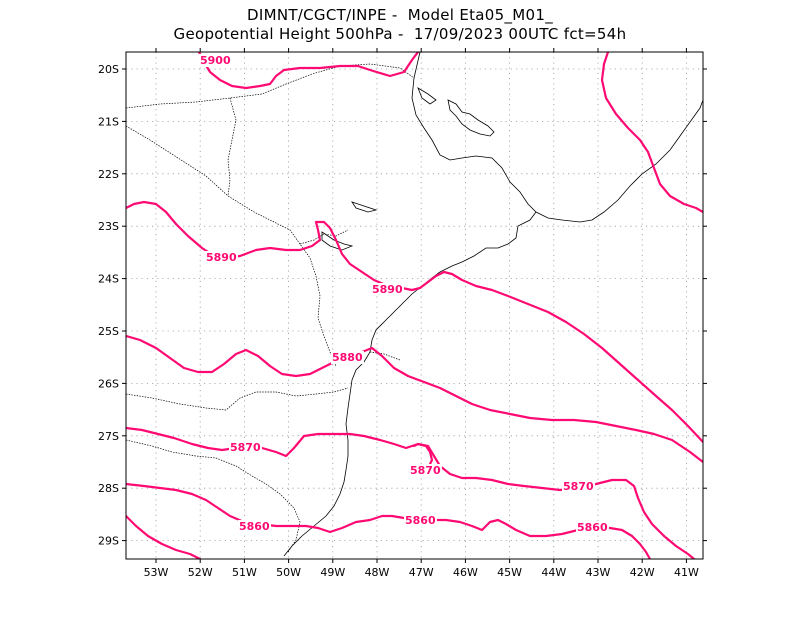 Image resolution: width=800 pixels, height=618 pixels. What do you see at coordinates (108, 331) in the screenshot?
I see `lat-tick-label: 25S` at bounding box center [108, 331].